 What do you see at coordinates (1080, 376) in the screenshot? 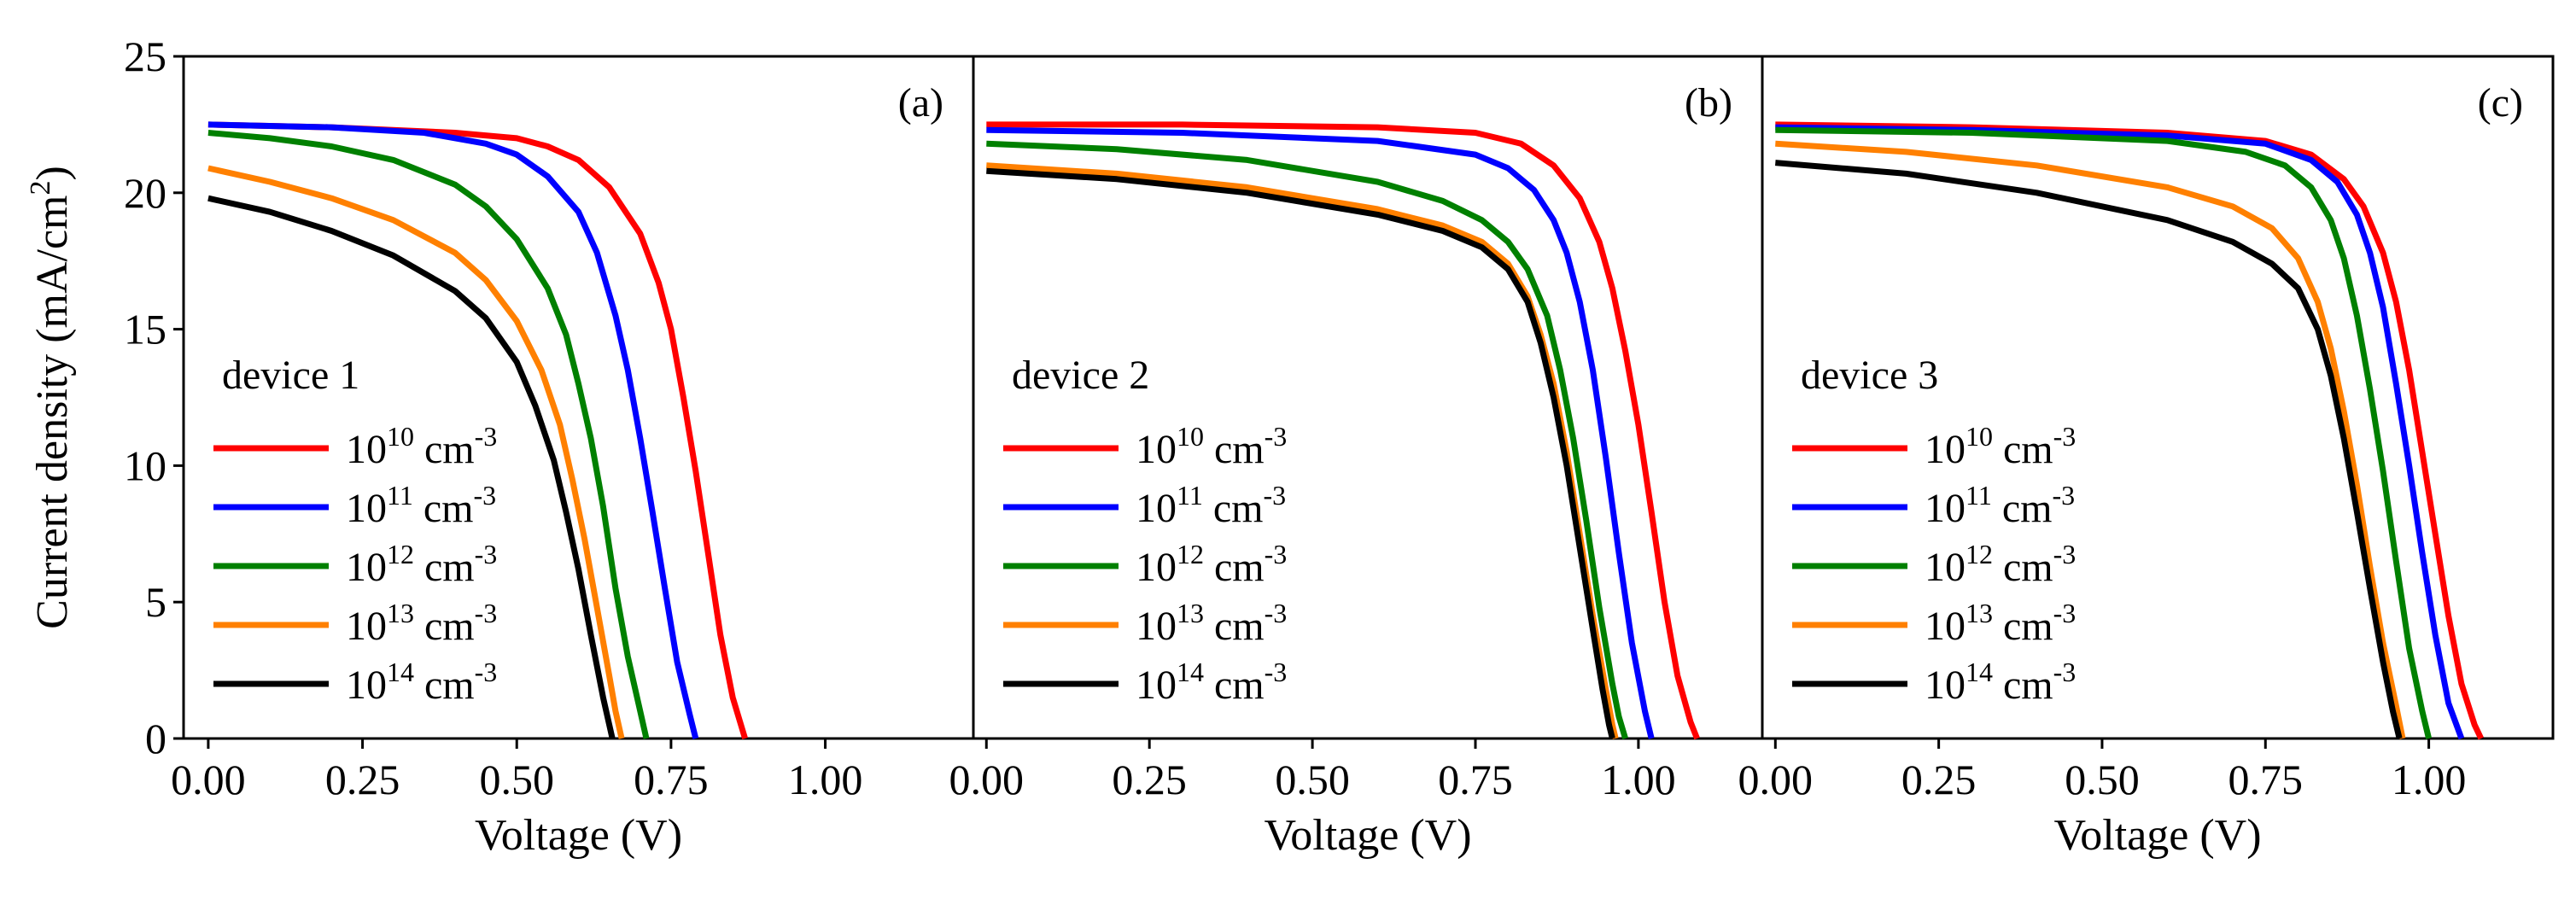
I see `legend-title: device 2` at bounding box center [1080, 376].